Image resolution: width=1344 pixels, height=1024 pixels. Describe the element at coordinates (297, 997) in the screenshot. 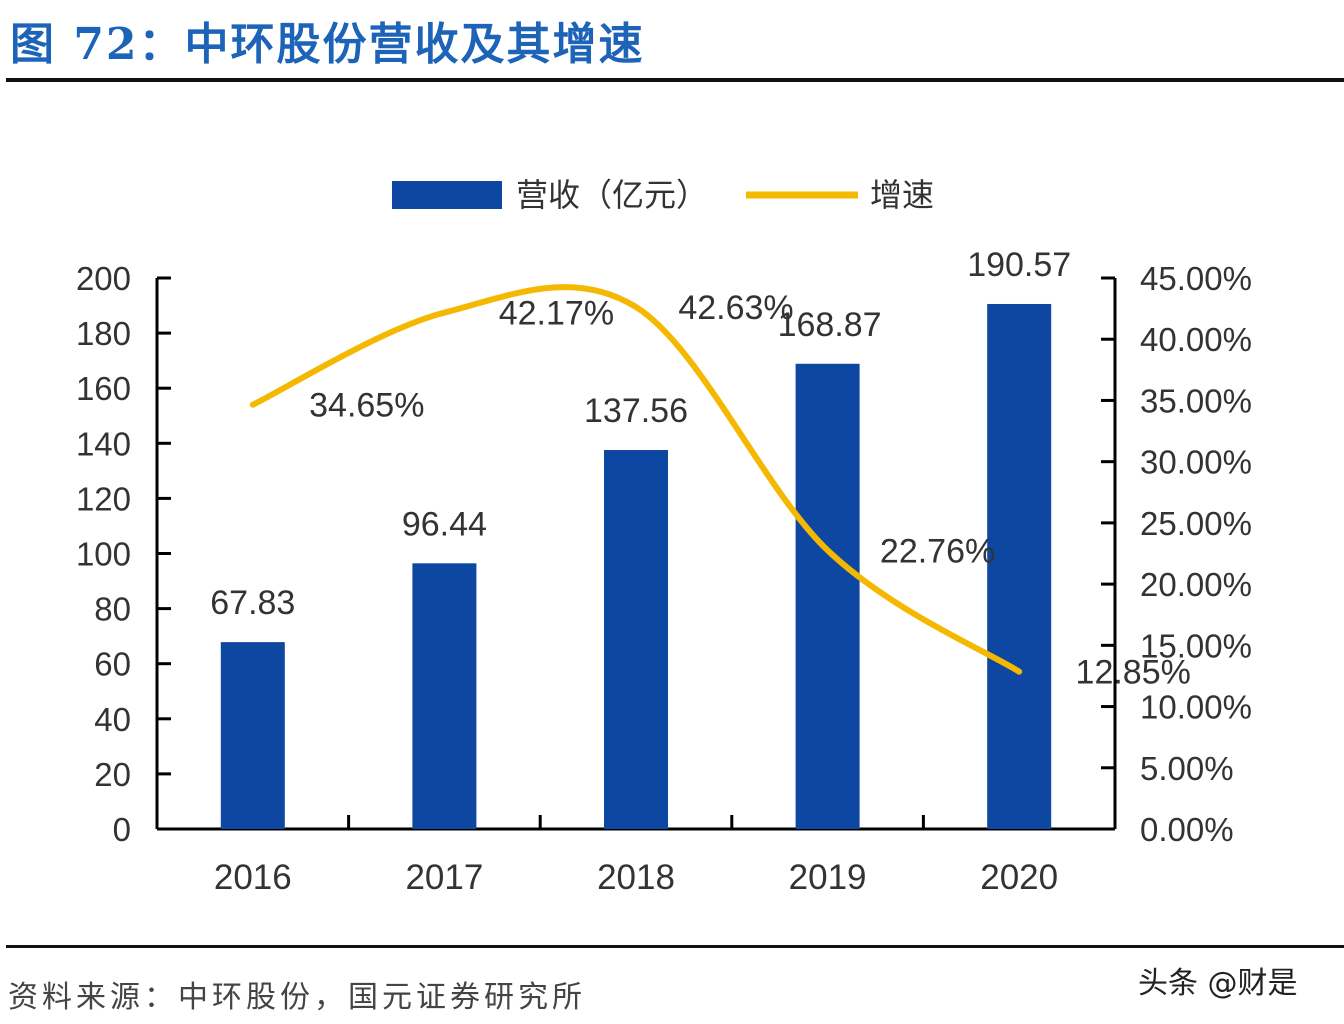

I see `source-note: 资料来源：中环股份，国元证券研究所` at that location.